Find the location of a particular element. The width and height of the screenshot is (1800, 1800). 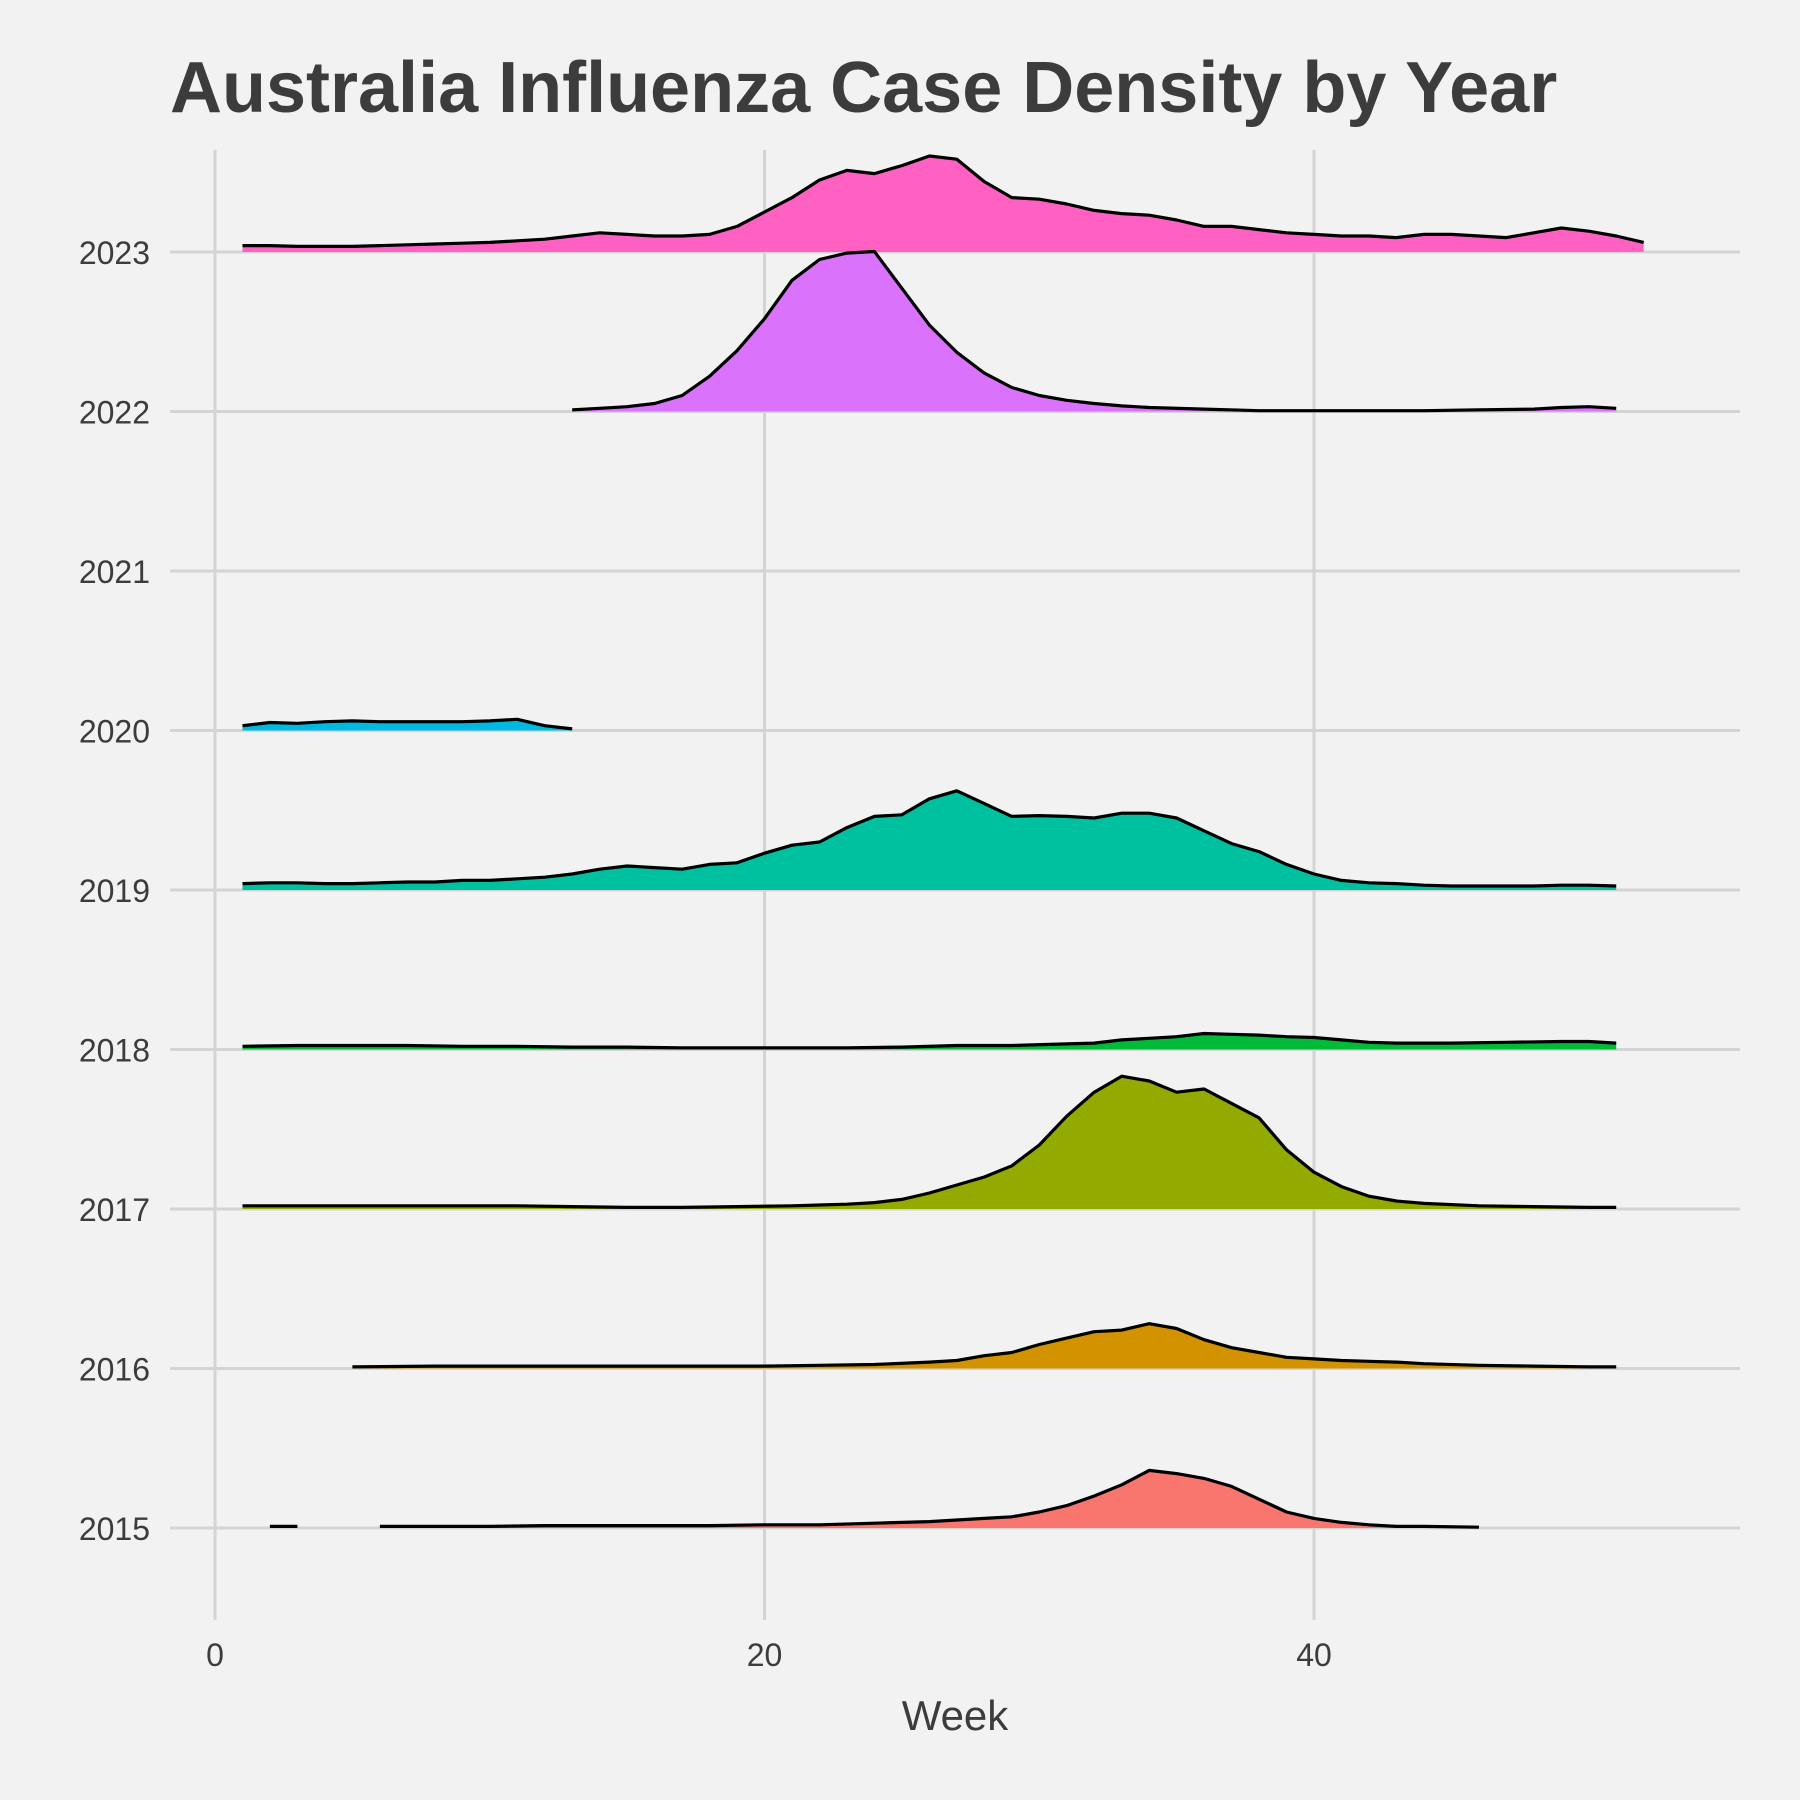

y-tick-label-2018: 2018 is located at coordinates (114, 1051).